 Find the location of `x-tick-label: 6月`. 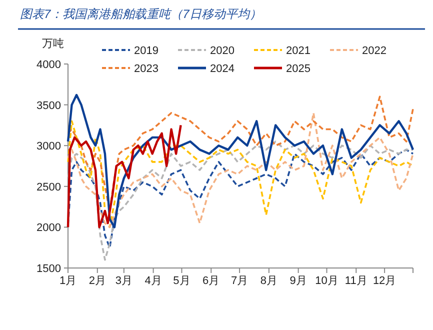

x-tick-label: 6月 is located at coordinates (211, 281).